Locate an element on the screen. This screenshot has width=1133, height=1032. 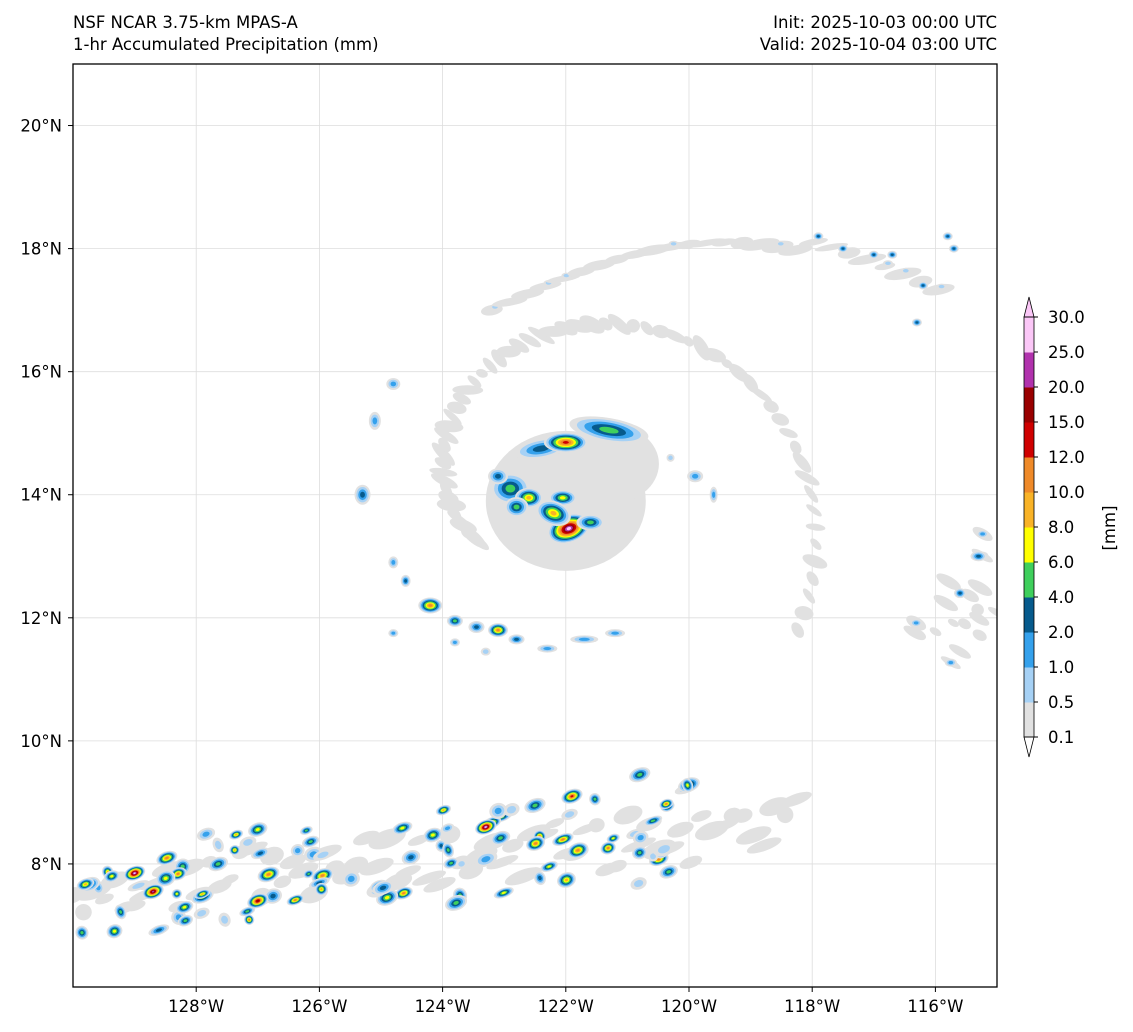
colorbar-level-label: 4.0 is located at coordinates (1061, 597).